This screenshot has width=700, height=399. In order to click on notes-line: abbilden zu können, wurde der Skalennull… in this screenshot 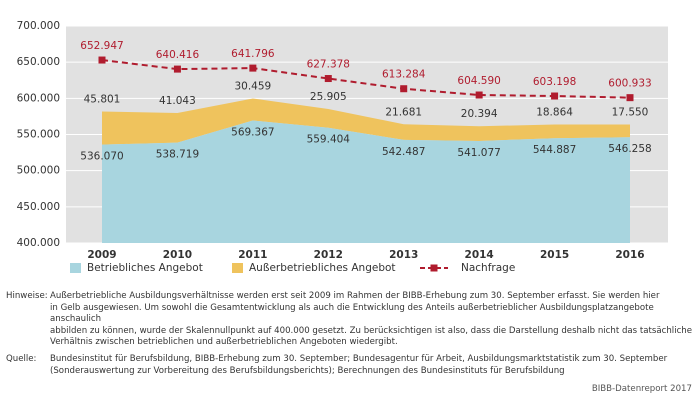, I will do `click(371, 330)`.